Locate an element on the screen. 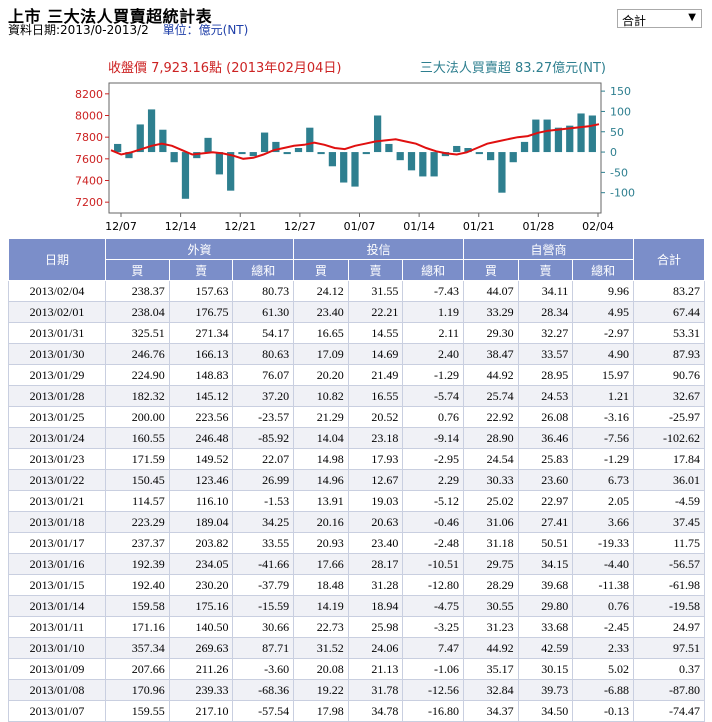  table-cell: 37.45 is located at coordinates (669, 522).